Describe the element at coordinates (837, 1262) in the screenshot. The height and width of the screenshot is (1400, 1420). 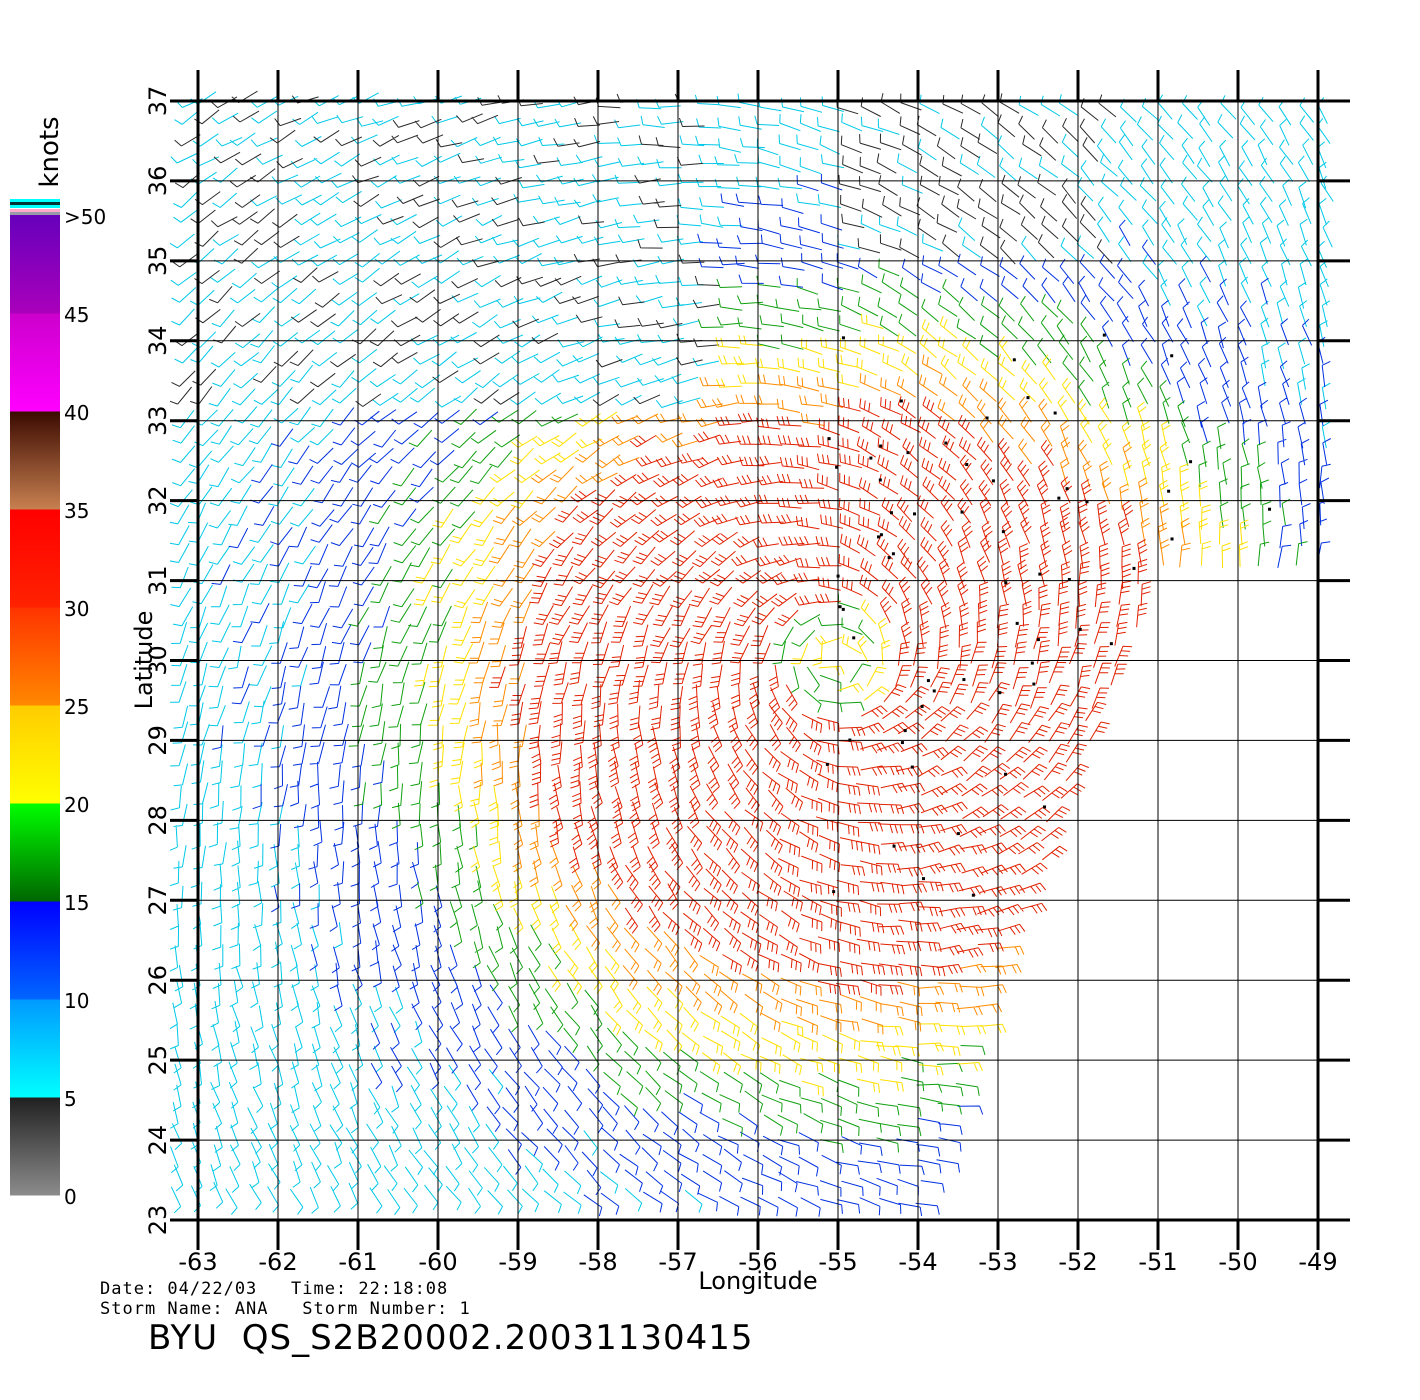
I see `lon-tick-label: -55` at that location.